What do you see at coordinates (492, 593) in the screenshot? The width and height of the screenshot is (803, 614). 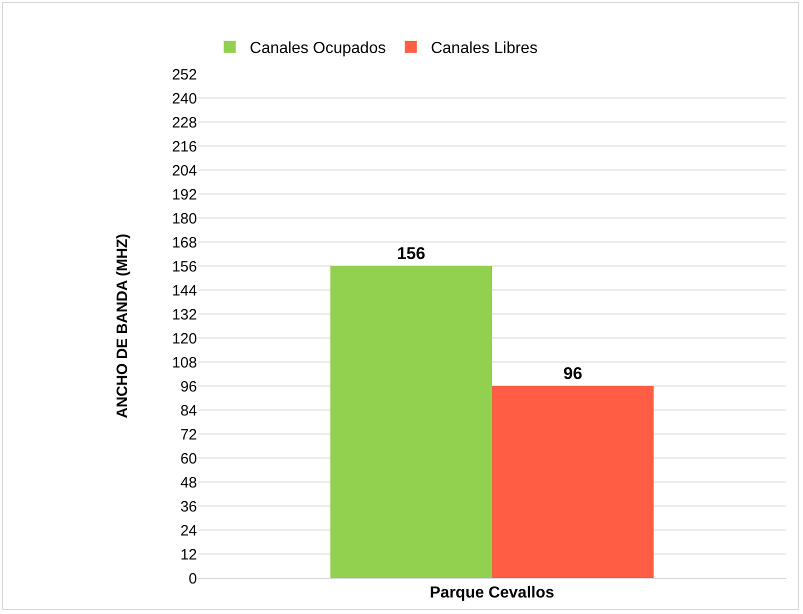 I see `x-axis-title: Parque Cevallos` at bounding box center [492, 593].